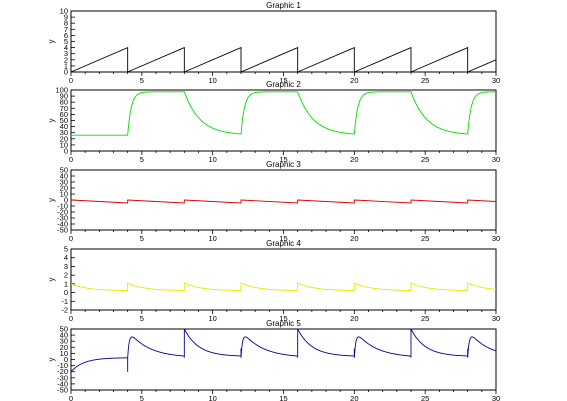  What do you see at coordinates (283, 323) in the screenshot?
I see `chart-title: Graphic 5` at bounding box center [283, 323].